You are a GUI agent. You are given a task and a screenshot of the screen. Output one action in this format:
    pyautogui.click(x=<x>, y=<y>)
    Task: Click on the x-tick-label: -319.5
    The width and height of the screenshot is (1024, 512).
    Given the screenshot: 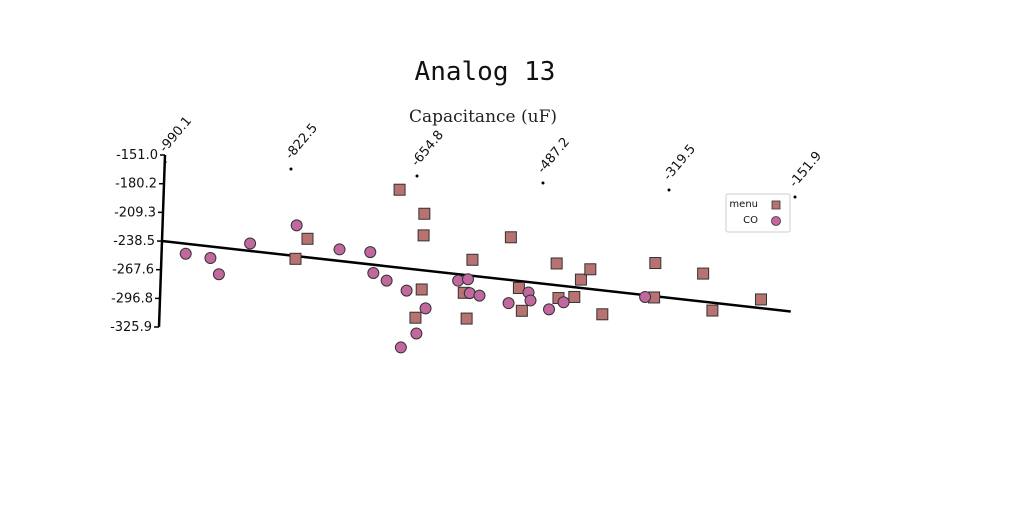 What is the action you would take?
    pyautogui.click(x=680, y=163)
    